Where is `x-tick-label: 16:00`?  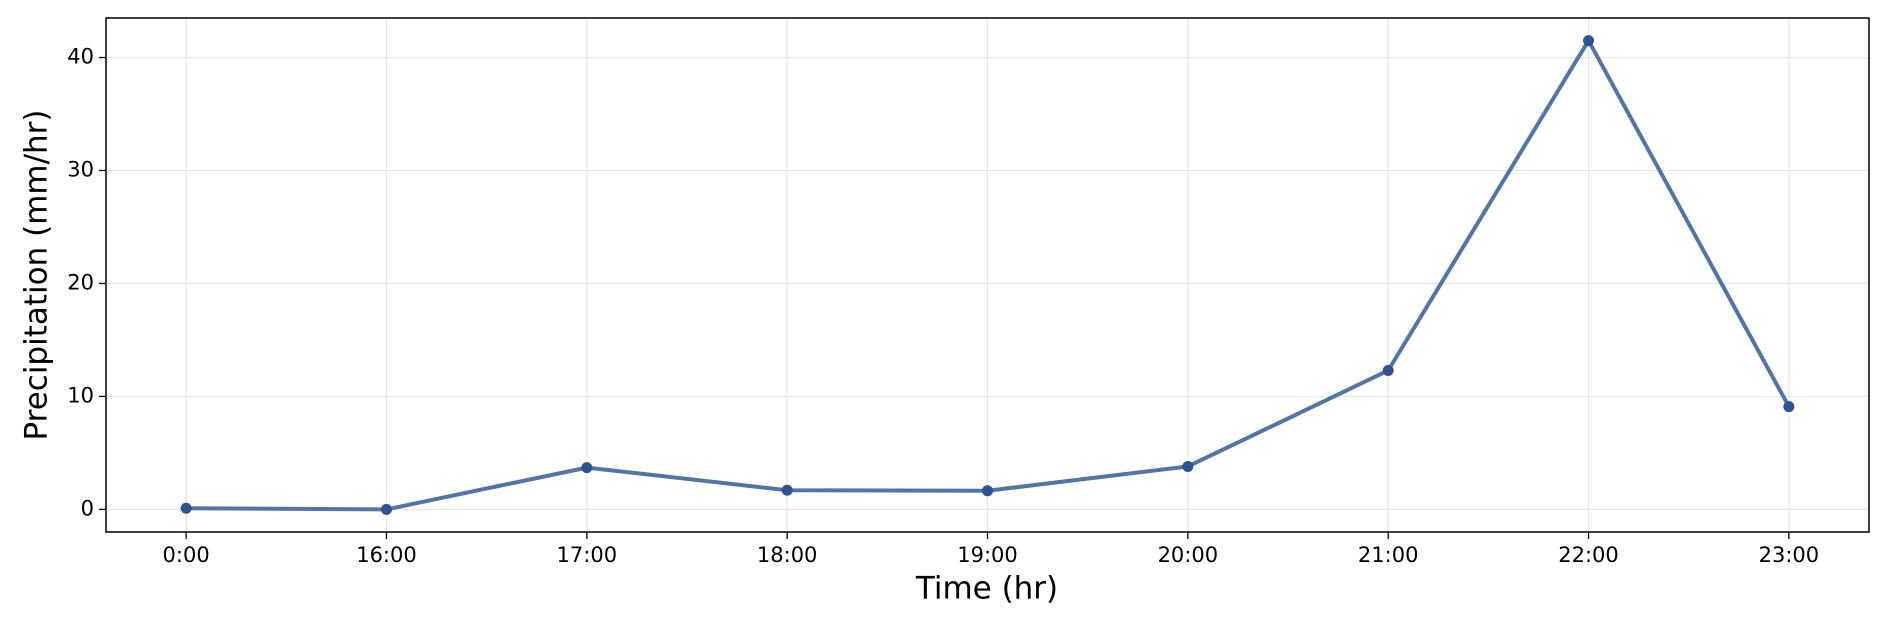 x-tick-label: 16:00 is located at coordinates (386, 555).